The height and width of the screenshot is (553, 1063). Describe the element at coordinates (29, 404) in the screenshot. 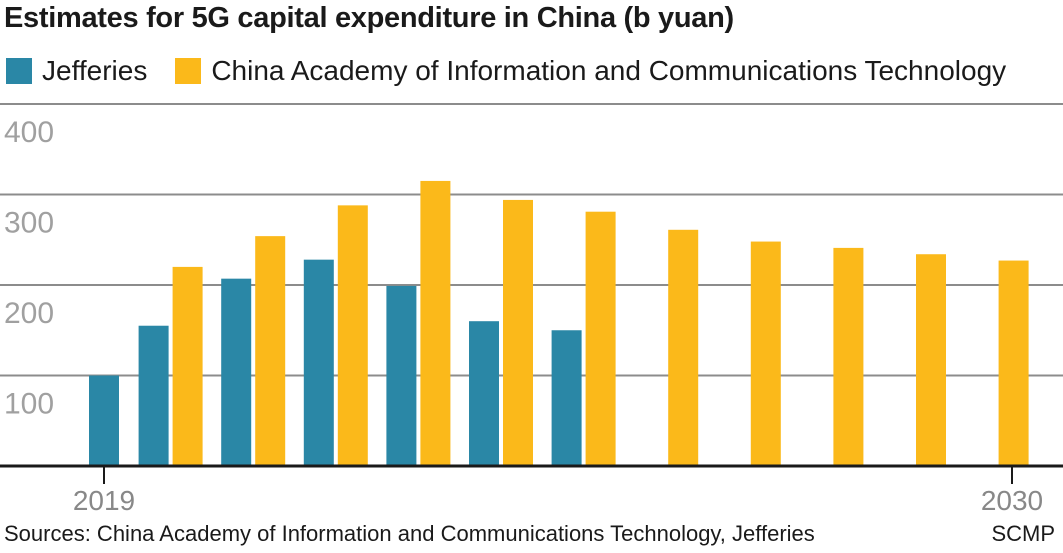

I see `y-tick-label-100: 100` at that location.